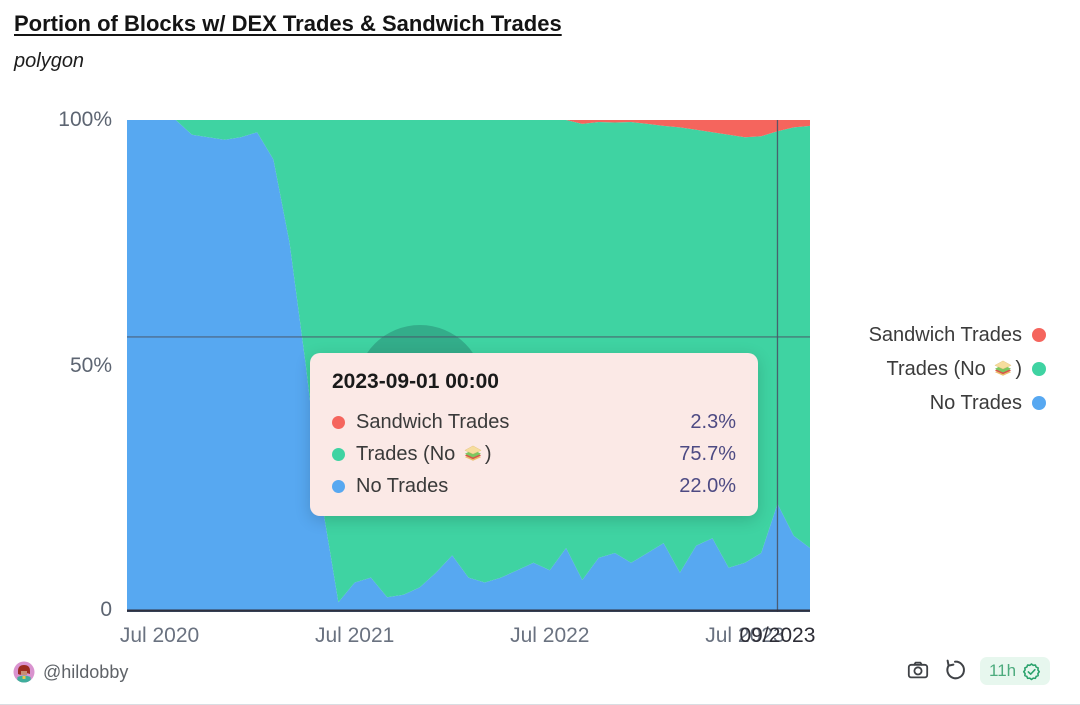 The width and height of the screenshot is (1080, 705). What do you see at coordinates (534, 422) in the screenshot?
I see `tooltip-row: Sandwich Trades 2.3%` at bounding box center [534, 422].